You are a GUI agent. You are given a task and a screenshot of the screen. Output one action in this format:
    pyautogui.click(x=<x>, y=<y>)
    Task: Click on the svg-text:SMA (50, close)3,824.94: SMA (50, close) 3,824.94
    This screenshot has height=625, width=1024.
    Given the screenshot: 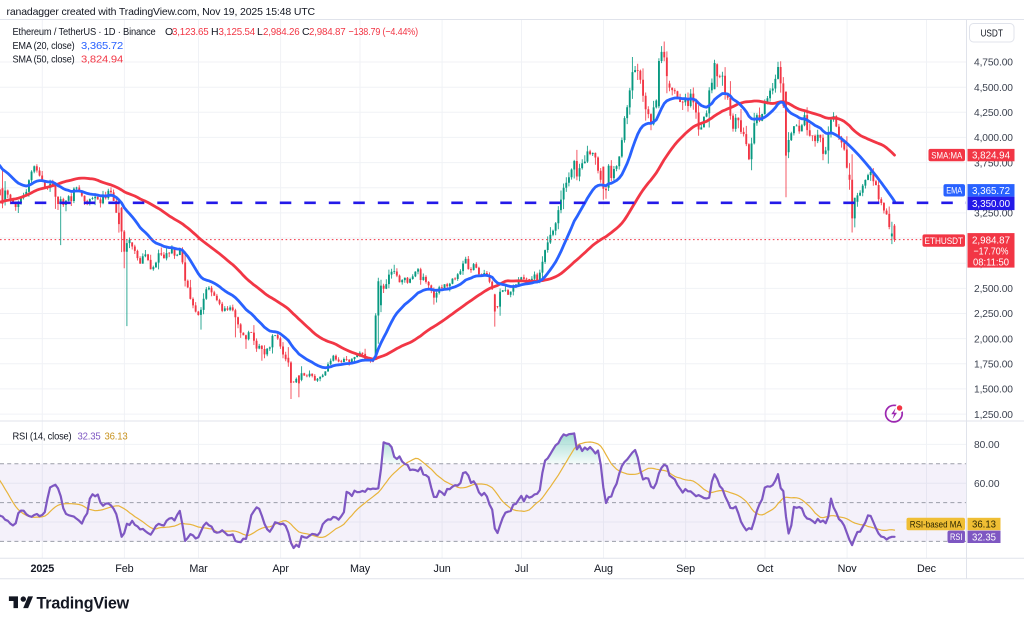 What is the action you would take?
    pyautogui.click(x=68, y=60)
    